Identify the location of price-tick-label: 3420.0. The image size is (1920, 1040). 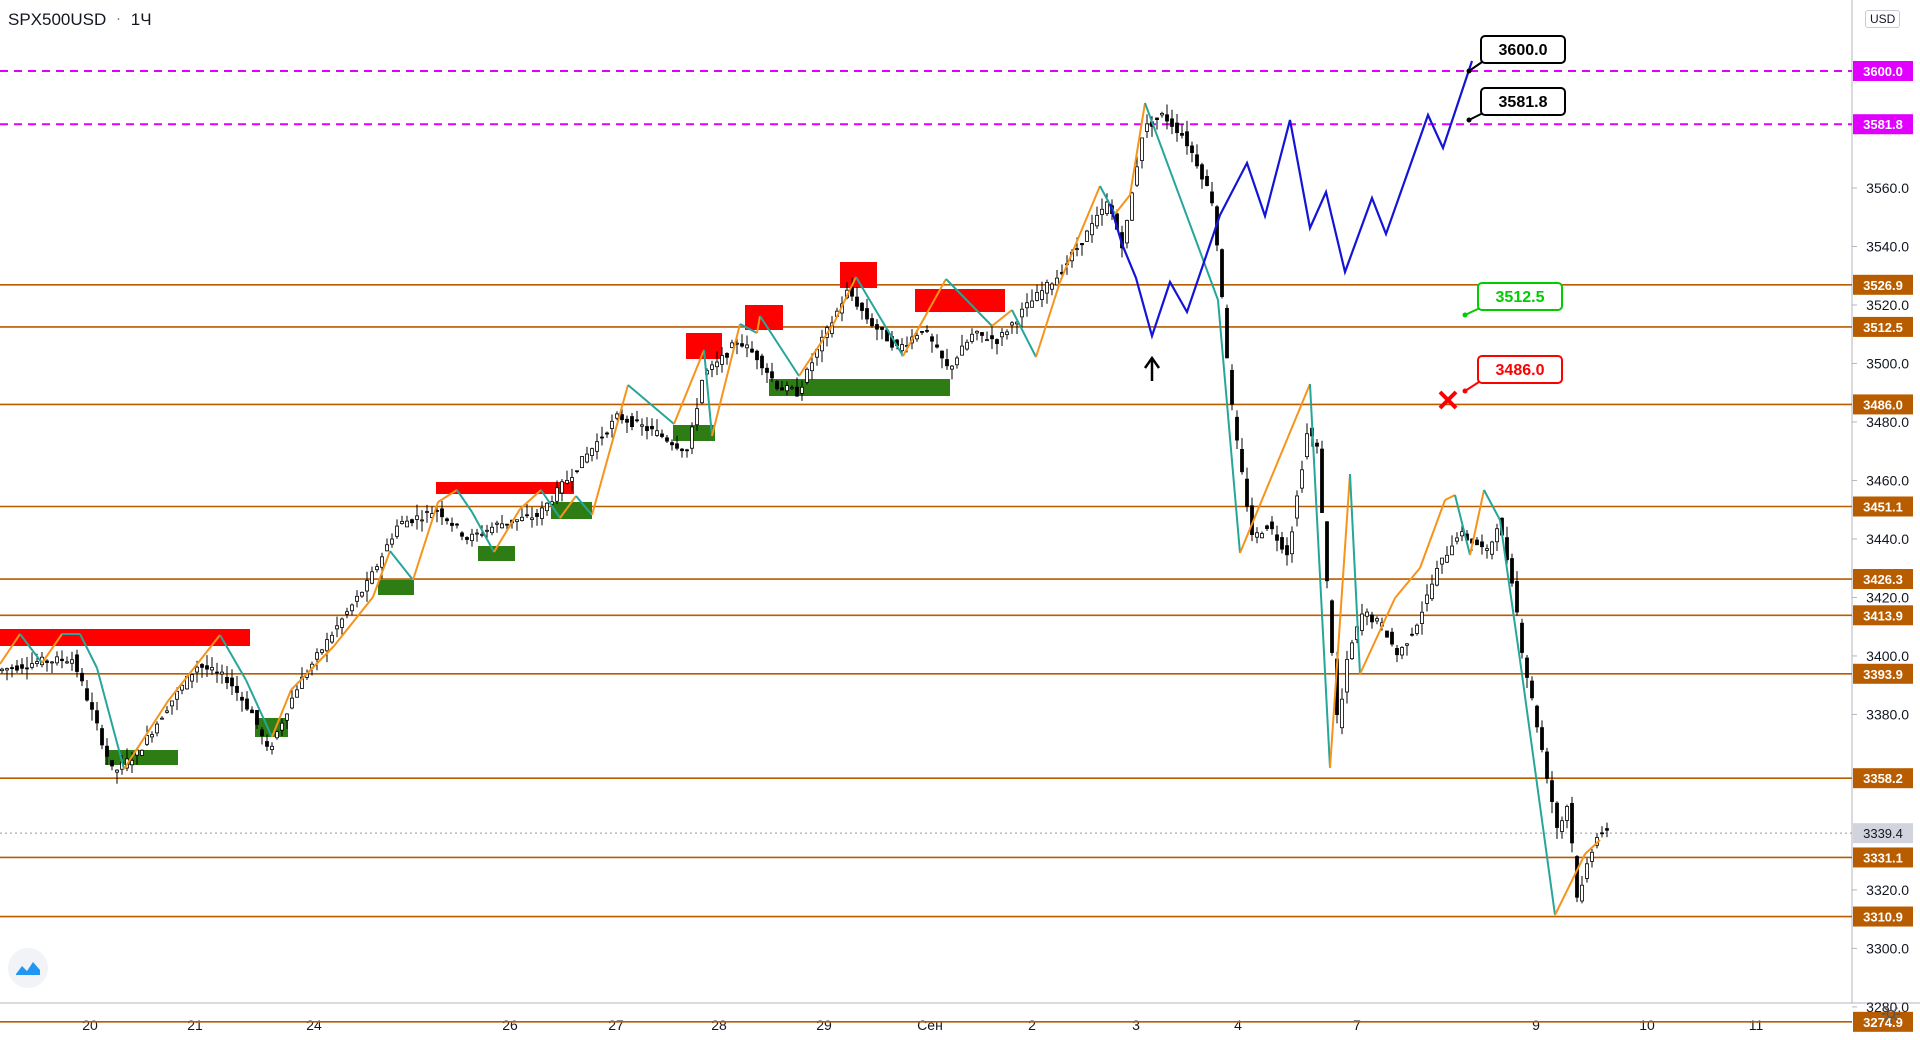
(1887, 597).